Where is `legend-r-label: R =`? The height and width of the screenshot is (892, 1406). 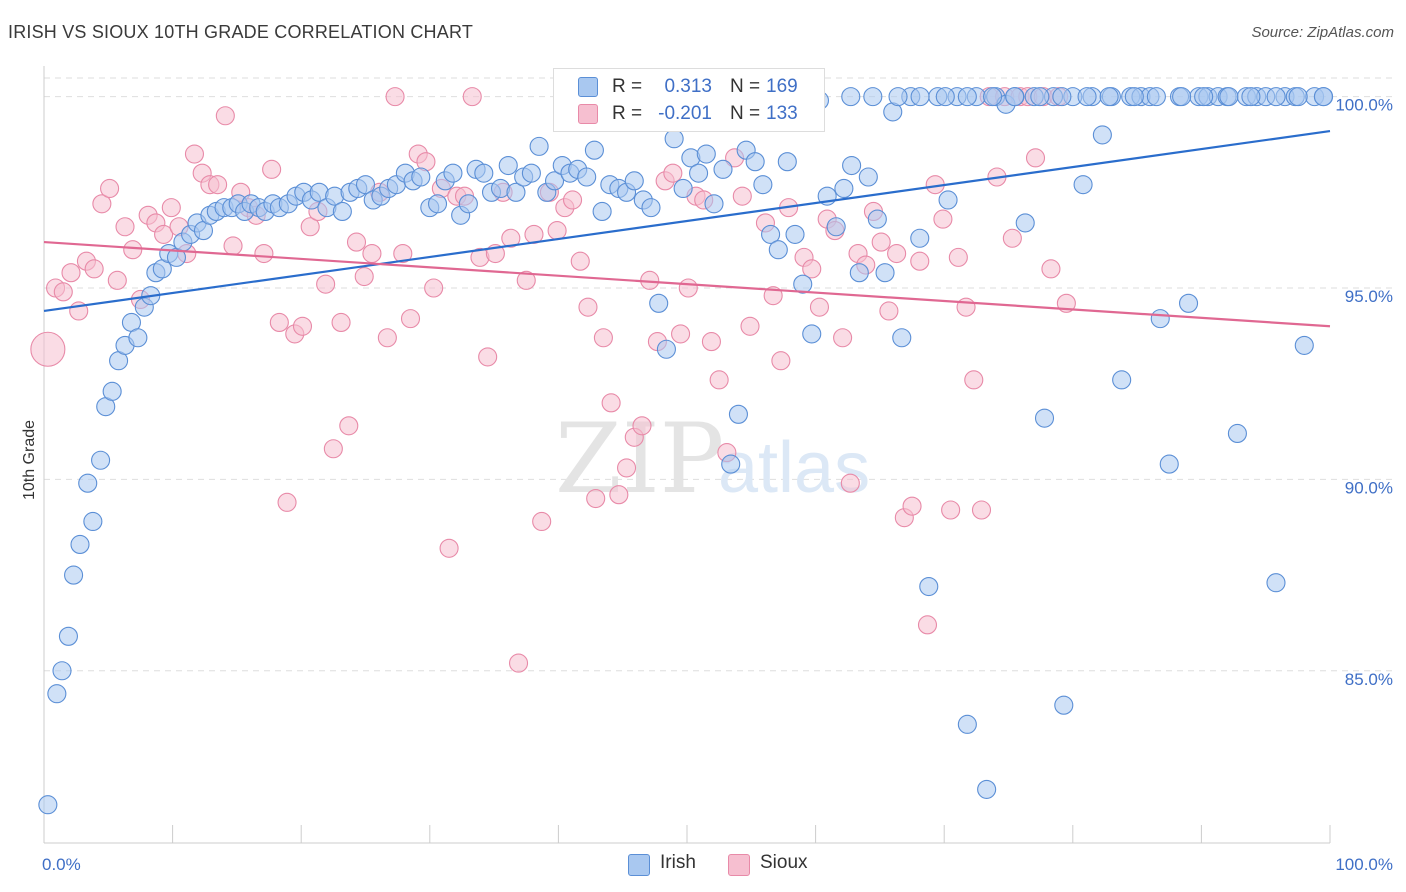 legend-r-label: R = is located at coordinates (627, 86).